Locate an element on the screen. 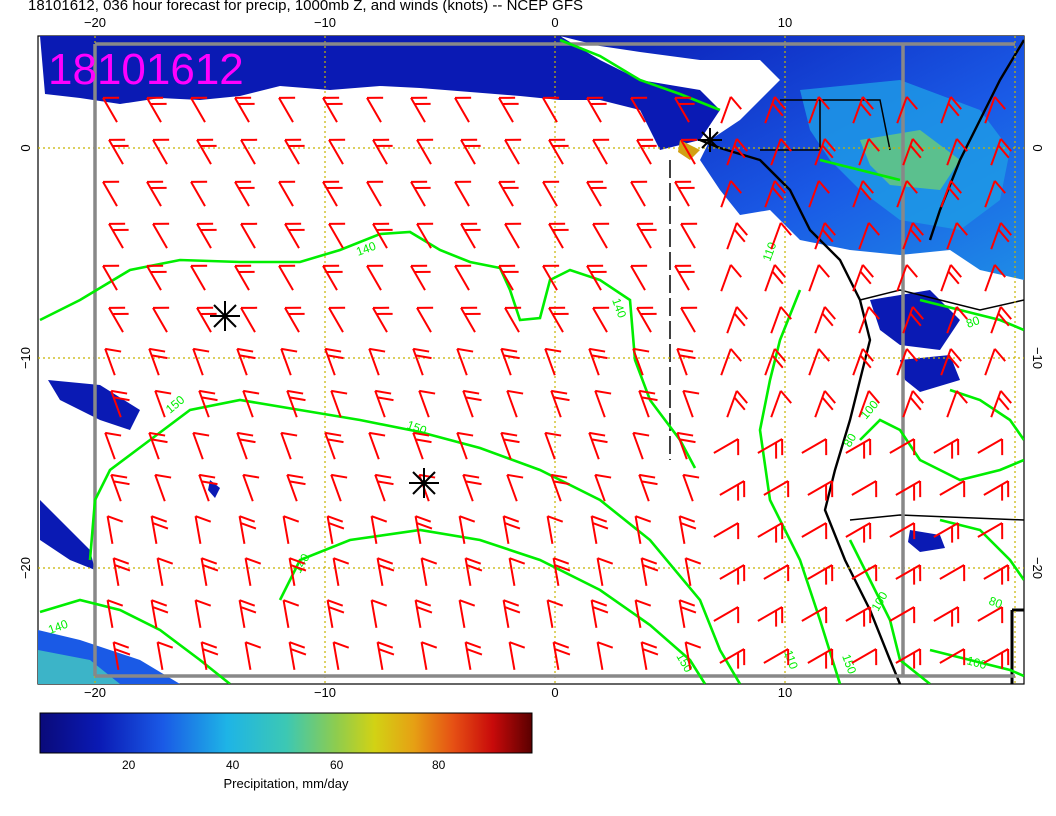 The height and width of the screenshot is (816, 1056). precip-colorbar is located at coordinates (286, 733).